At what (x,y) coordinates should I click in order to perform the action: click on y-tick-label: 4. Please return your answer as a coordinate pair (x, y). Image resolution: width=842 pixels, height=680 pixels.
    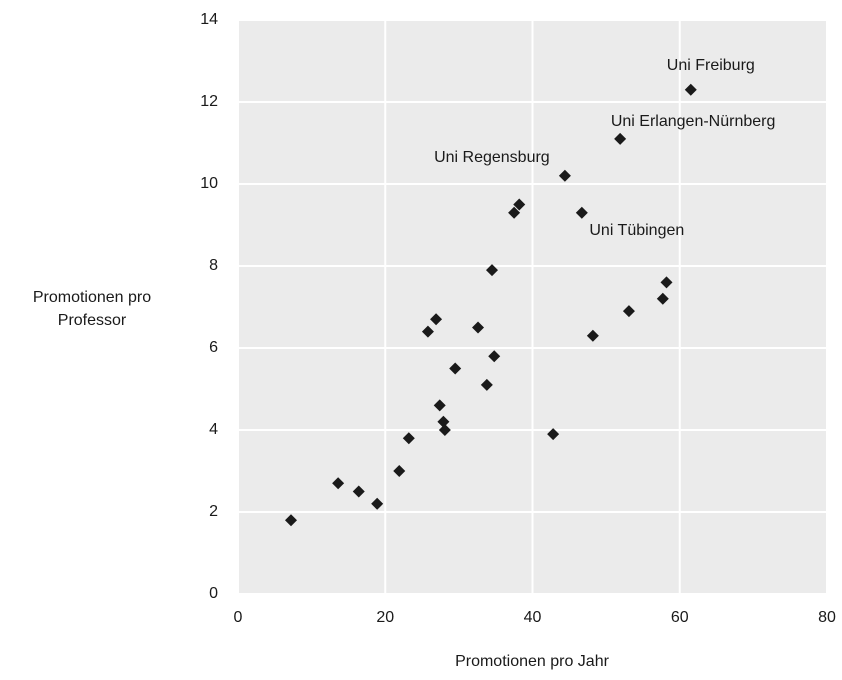
    Looking at the image, I should click on (213, 429).